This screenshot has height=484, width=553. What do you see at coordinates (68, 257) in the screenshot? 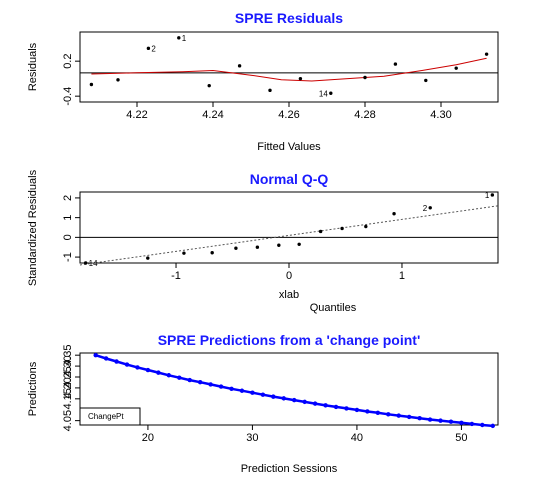
I see `qq-ytick-label: -1` at bounding box center [68, 257].